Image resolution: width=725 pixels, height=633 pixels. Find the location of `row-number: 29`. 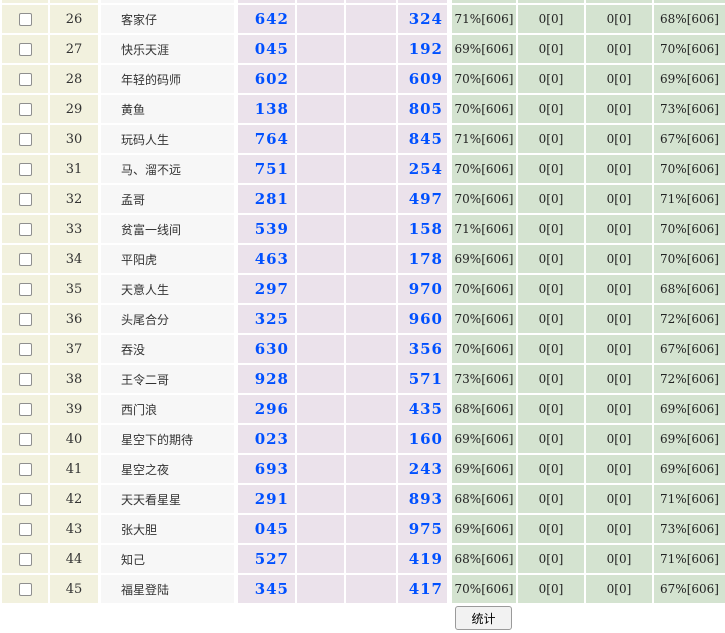

row-number: 29 is located at coordinates (74, 109).